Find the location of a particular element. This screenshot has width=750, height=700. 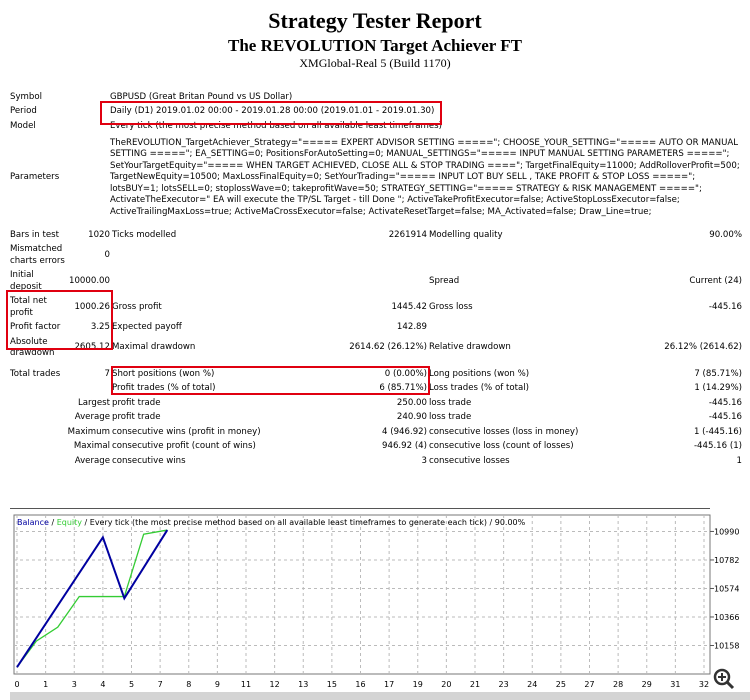

largest-pt-value: 250.00 is located at coordinates (411, 402).